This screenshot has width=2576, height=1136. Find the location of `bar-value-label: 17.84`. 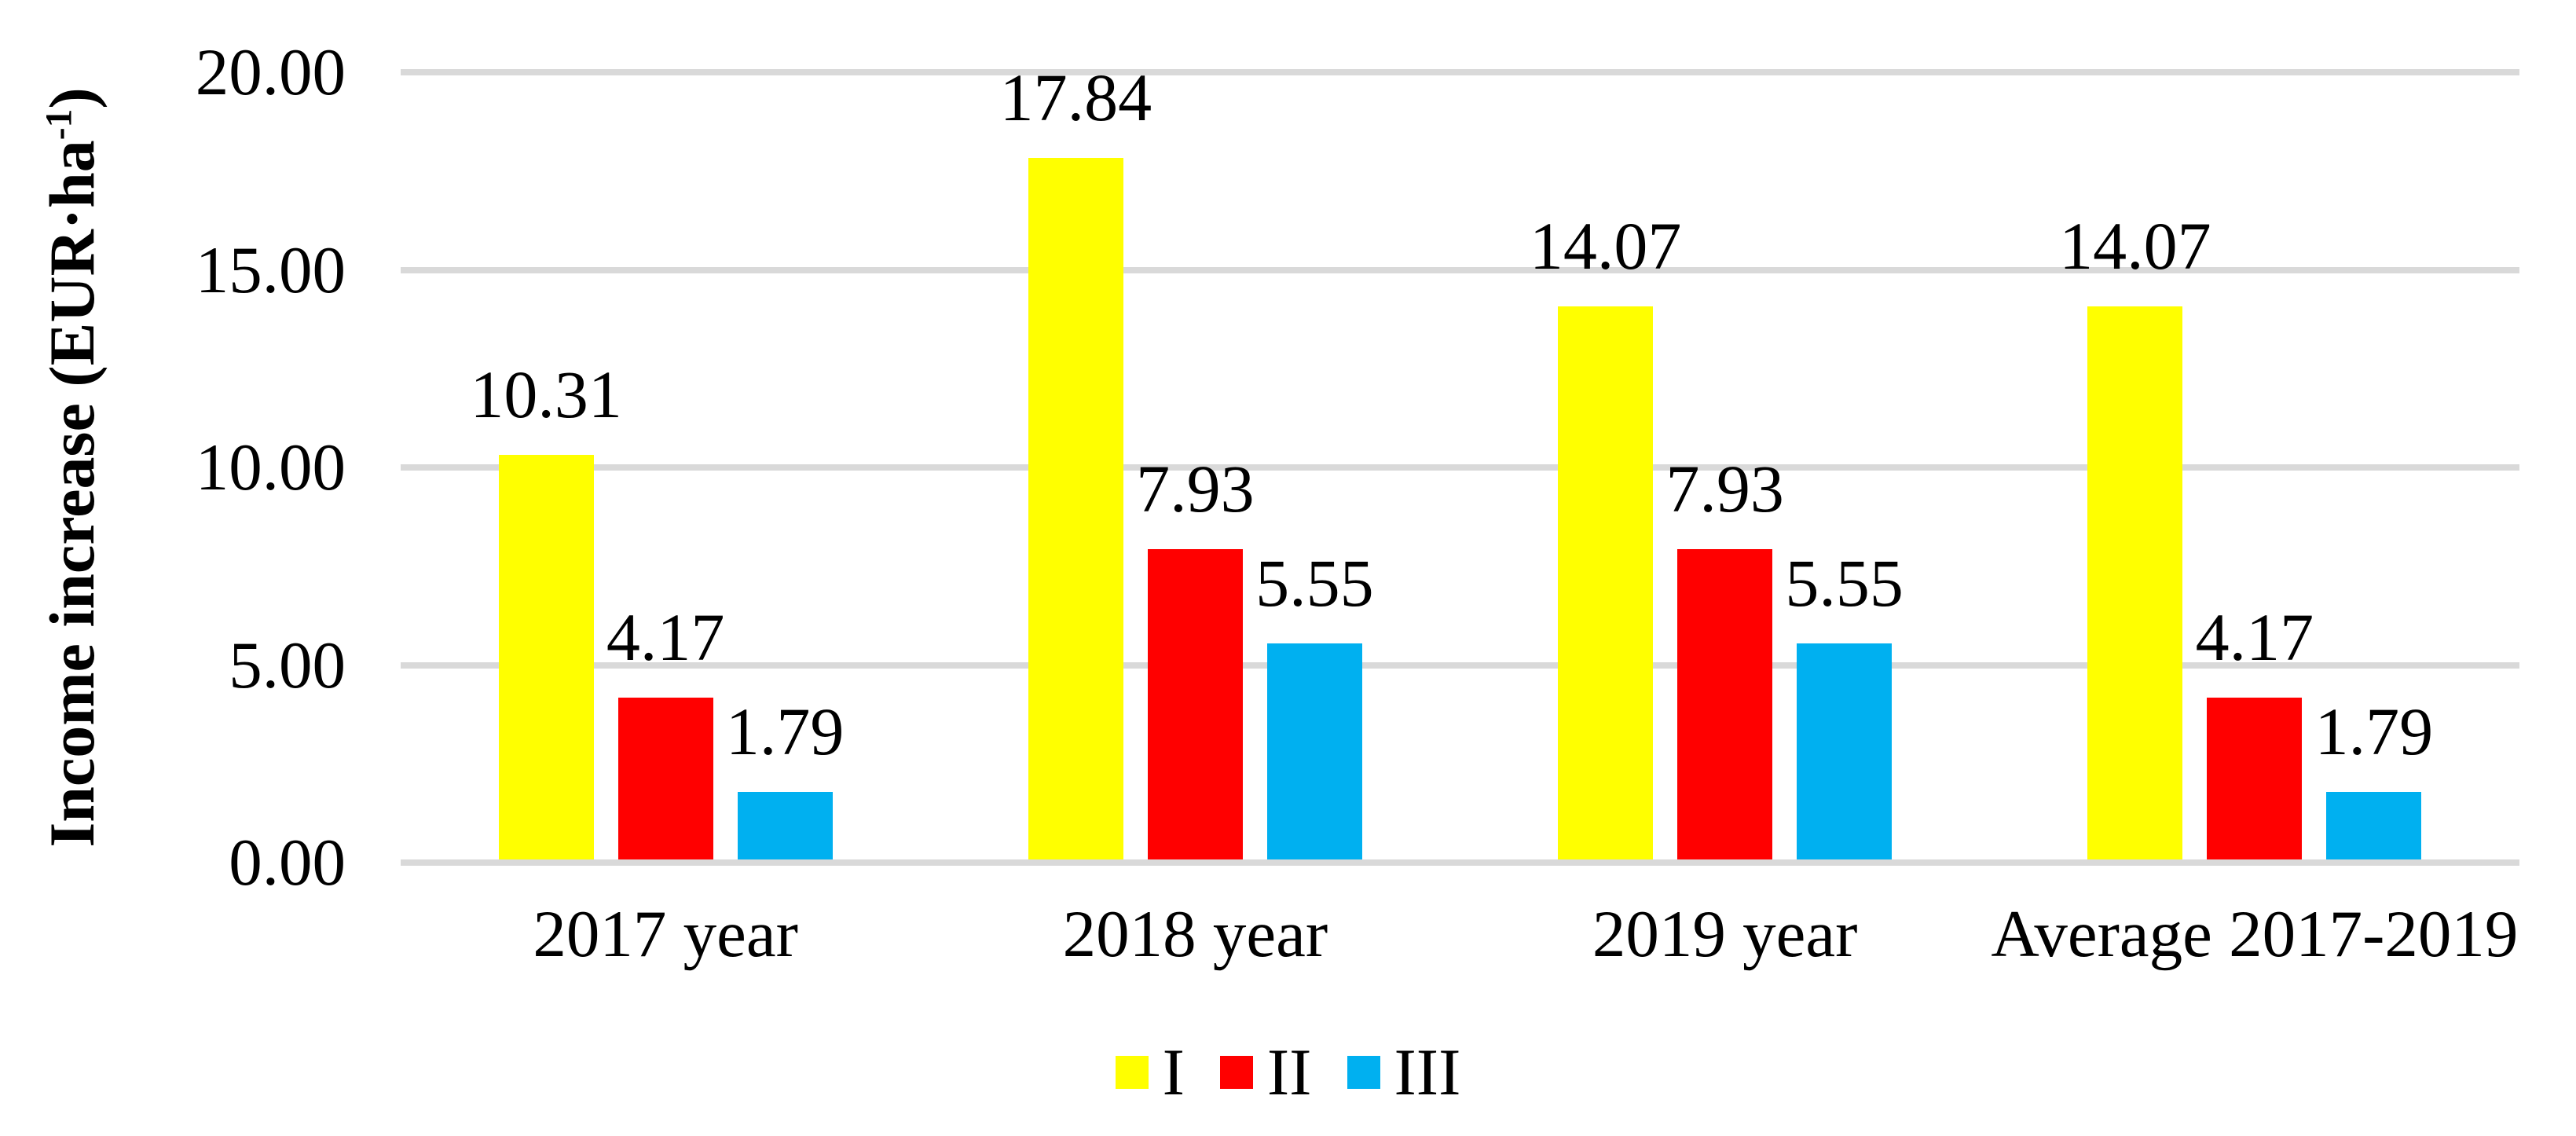

bar-value-label: 17.84 is located at coordinates (1075, 97).